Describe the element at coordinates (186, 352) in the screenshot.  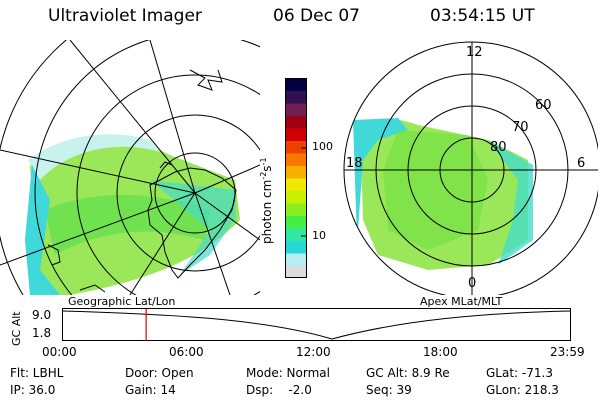
I see `altitude-xtick-0600: 06:00` at that location.